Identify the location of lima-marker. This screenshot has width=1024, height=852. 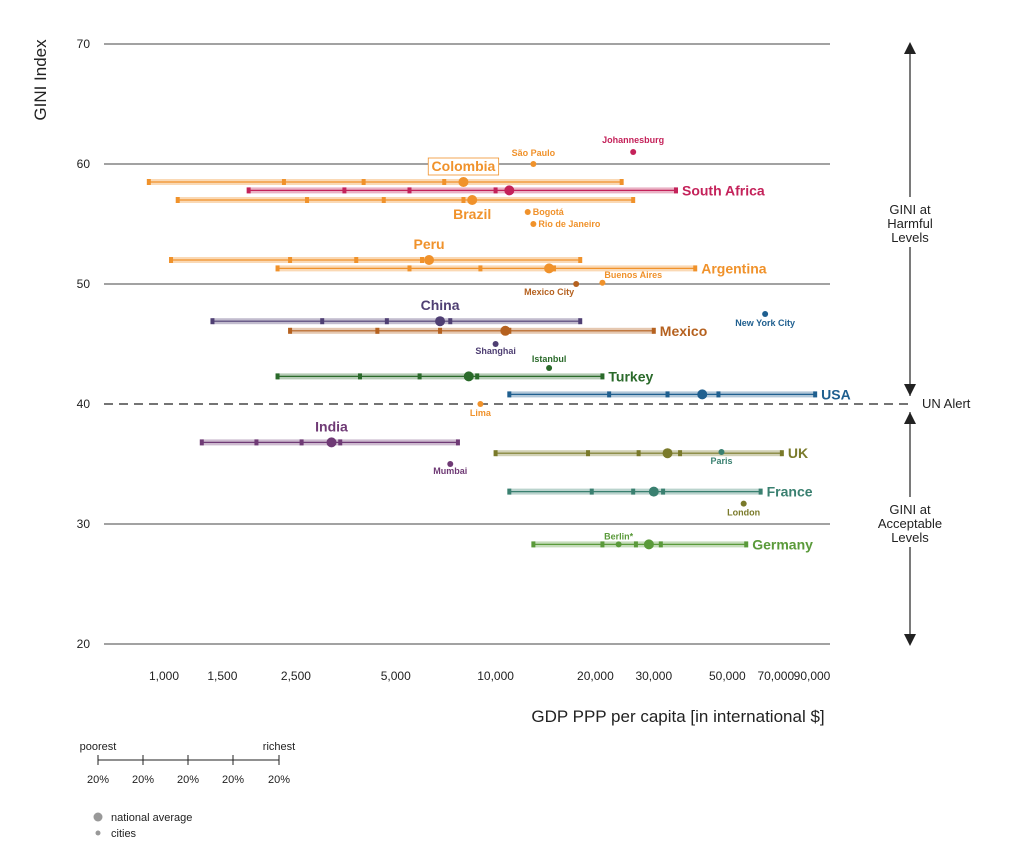
(480, 404).